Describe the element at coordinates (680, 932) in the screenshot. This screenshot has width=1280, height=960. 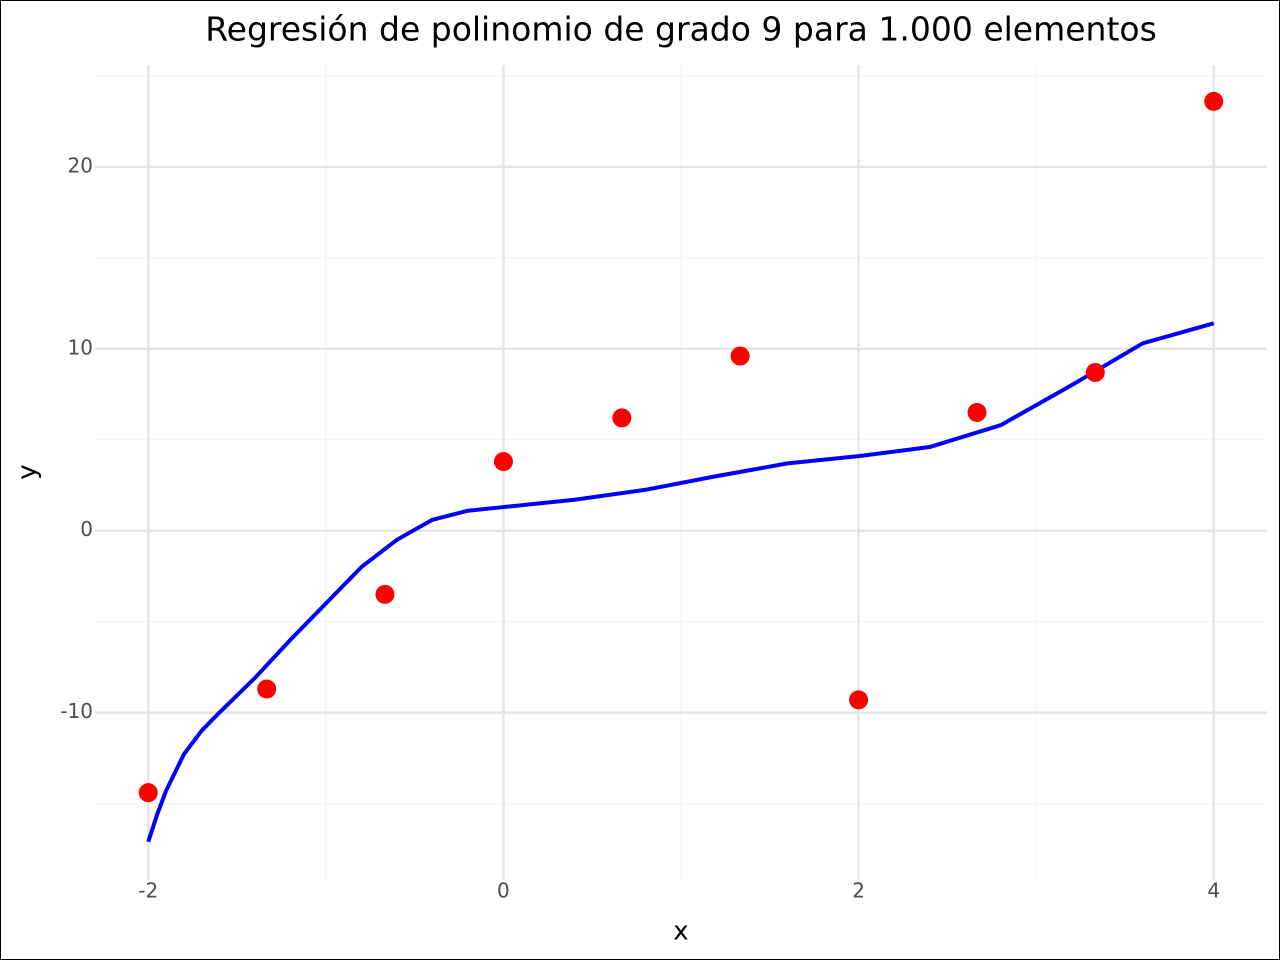
I see `x-axis-label: x` at that location.